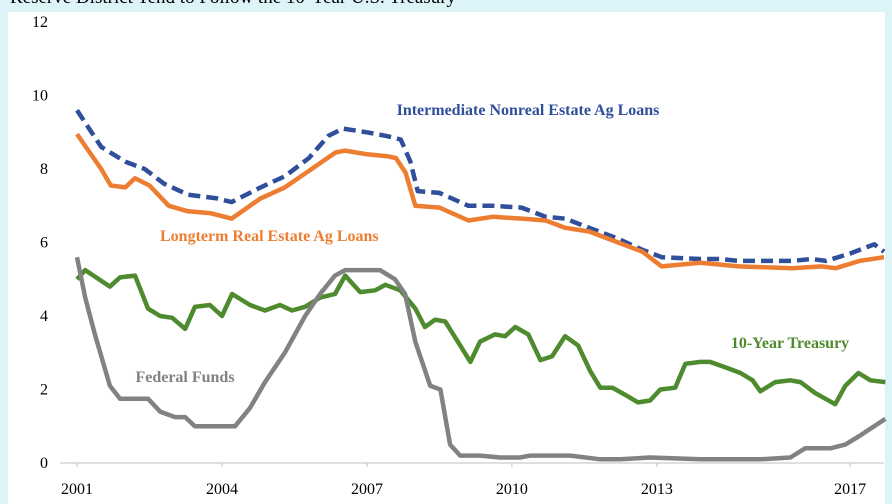  Describe the element at coordinates (77, 489) in the screenshot. I see `x-tick-label: 2001` at that location.